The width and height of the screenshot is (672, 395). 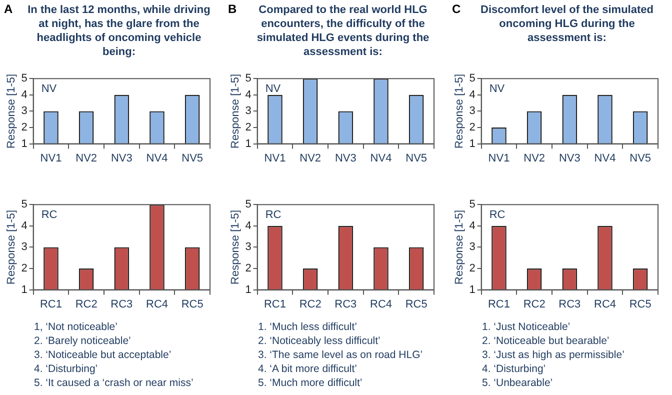 What do you see at coordinates (119, 31) in the screenshot?
I see `chart-subtitle: In the last 12 months, while driving at night, has the glare from the headlights of oncoming vehicle being:` at bounding box center [119, 31].